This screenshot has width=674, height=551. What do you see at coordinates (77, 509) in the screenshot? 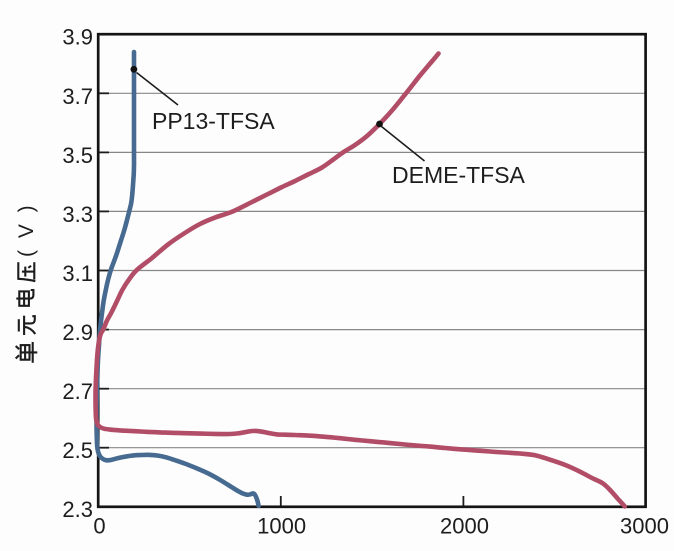
I see `svg-text: 2.3` at bounding box center [77, 509].